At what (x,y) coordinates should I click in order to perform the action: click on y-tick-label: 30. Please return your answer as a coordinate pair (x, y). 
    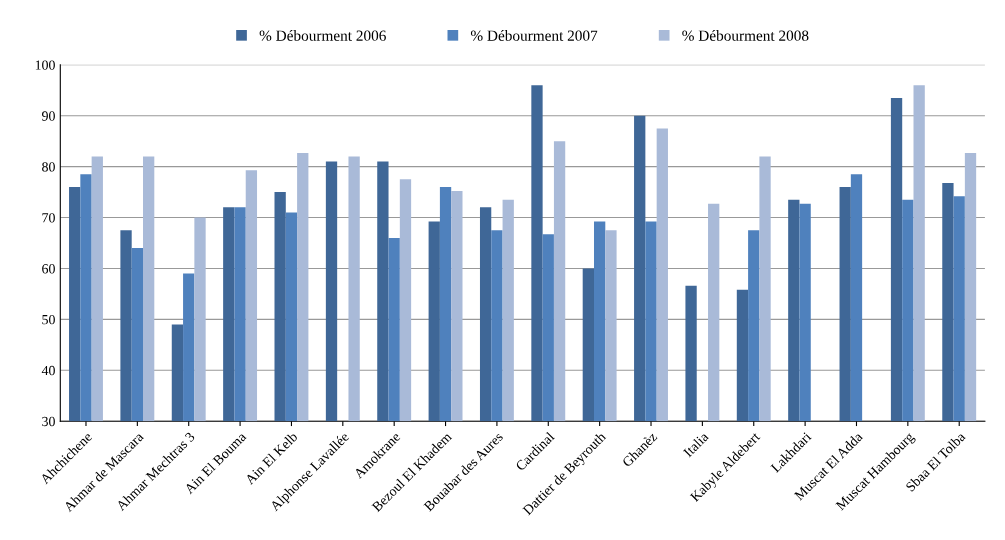
    Looking at the image, I should click on (48, 421).